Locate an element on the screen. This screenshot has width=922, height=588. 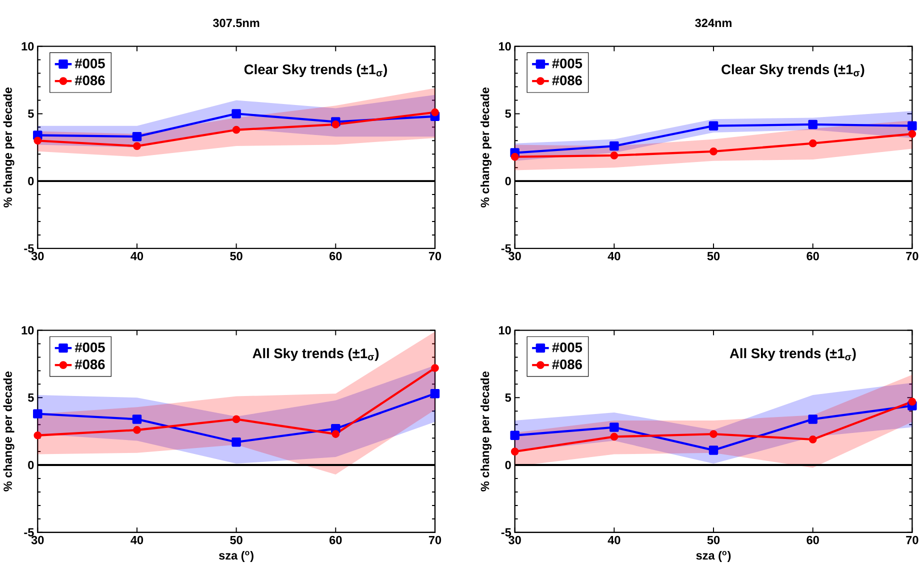
chart-title: 324nm is located at coordinates (713, 23).